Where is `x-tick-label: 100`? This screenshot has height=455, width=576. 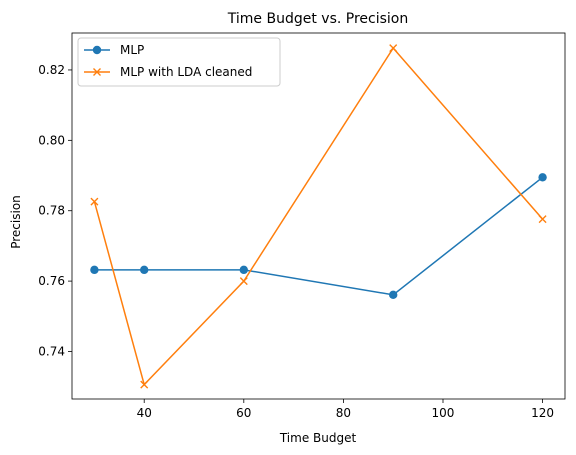 x-tick-label: 100 is located at coordinates (443, 413).